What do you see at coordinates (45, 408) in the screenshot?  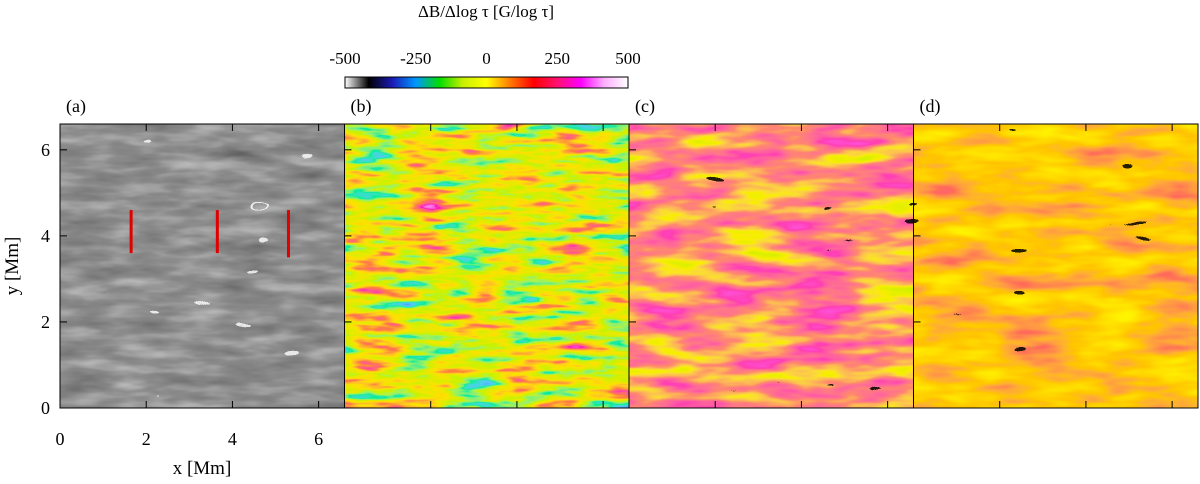 I see `y-tick-label: 0` at bounding box center [45, 408].